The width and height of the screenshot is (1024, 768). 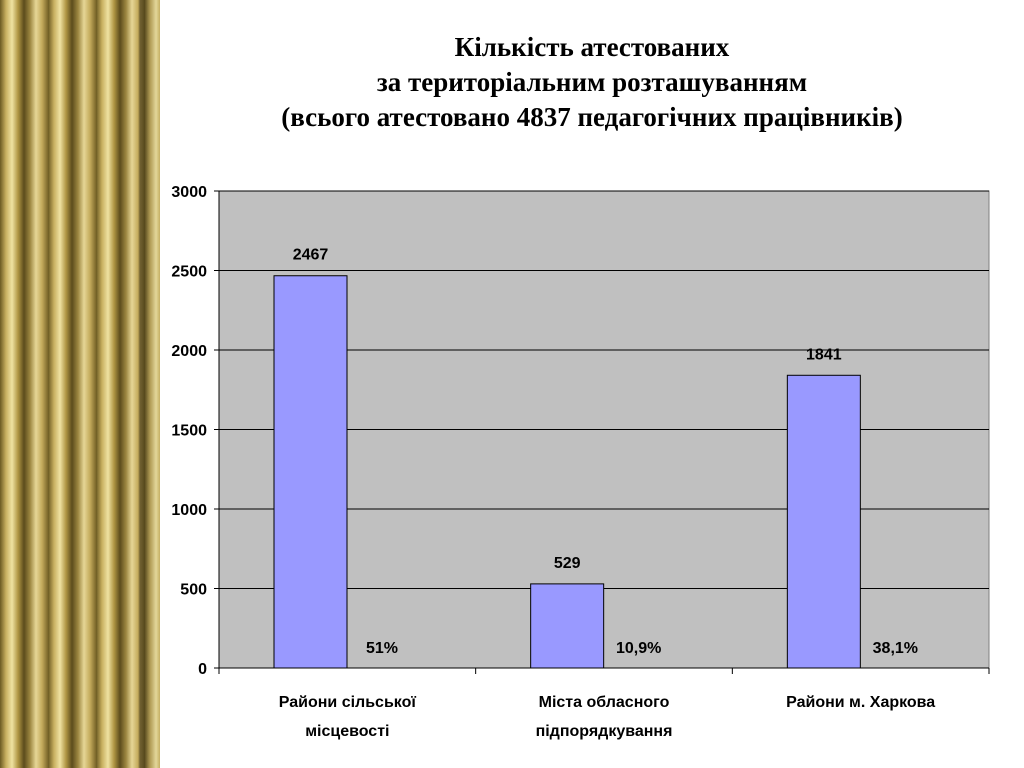 What do you see at coordinates (311, 255) in the screenshot?
I see `value-label: 2467` at bounding box center [311, 255].